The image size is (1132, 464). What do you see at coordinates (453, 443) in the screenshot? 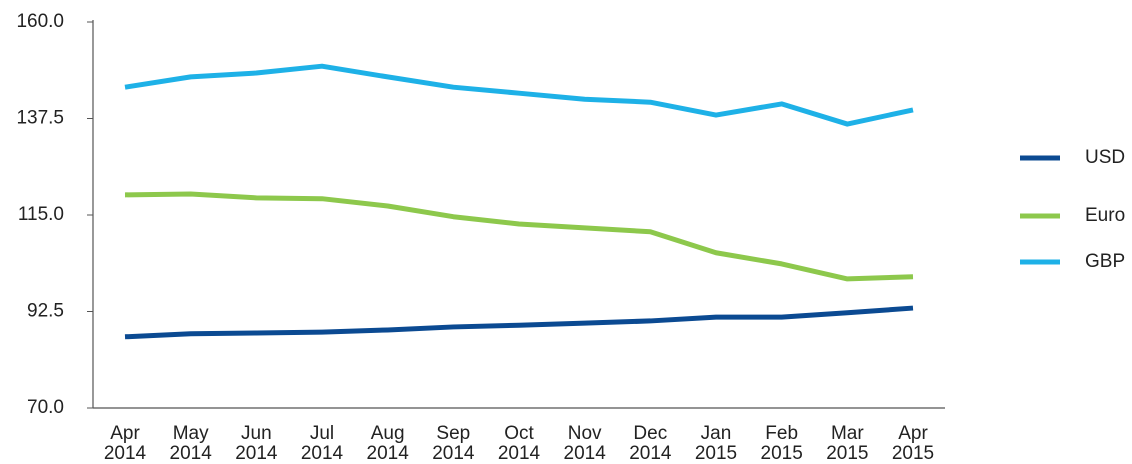
I see `x-tick-label: Sep 2014` at bounding box center [453, 443].